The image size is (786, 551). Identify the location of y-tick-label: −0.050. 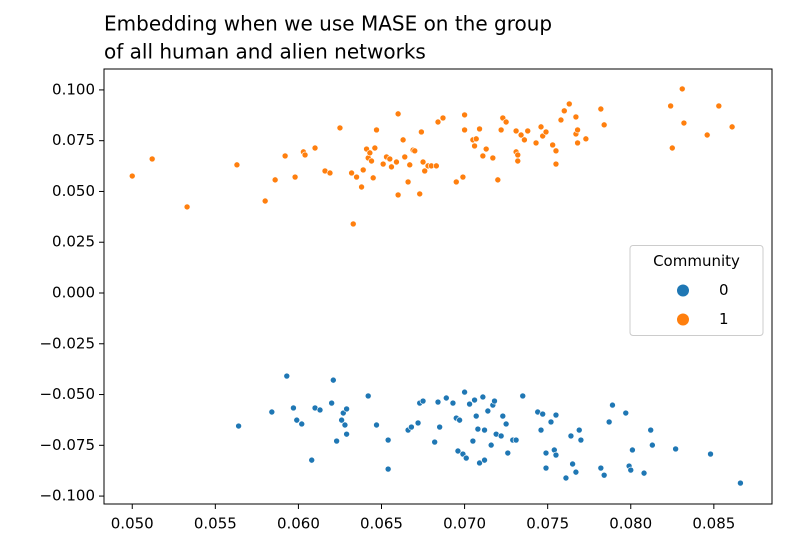
(67, 394).